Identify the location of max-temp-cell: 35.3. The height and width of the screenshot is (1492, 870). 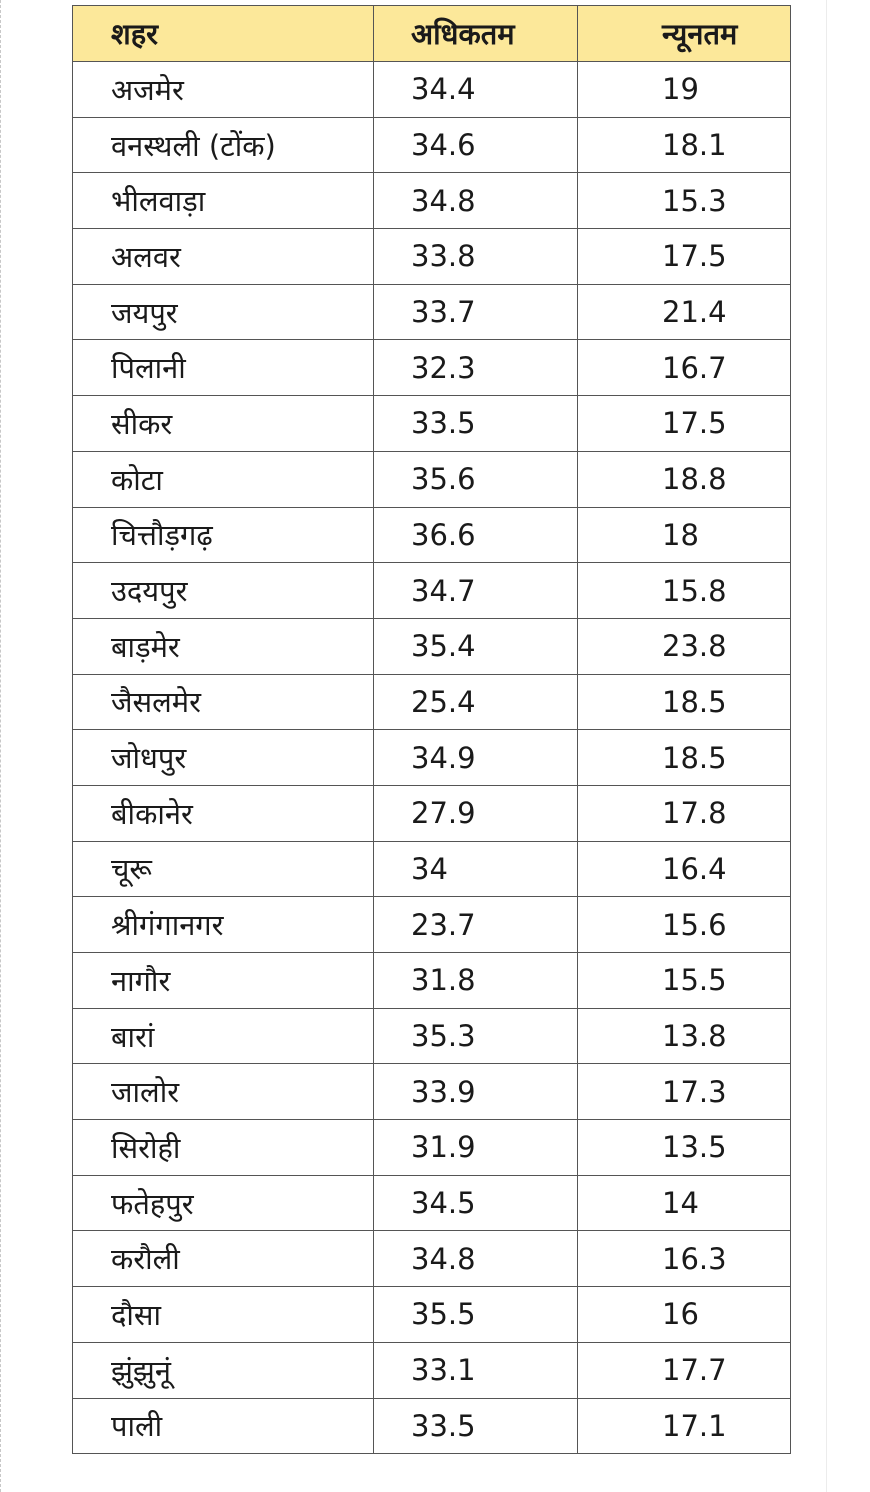
(475, 1036).